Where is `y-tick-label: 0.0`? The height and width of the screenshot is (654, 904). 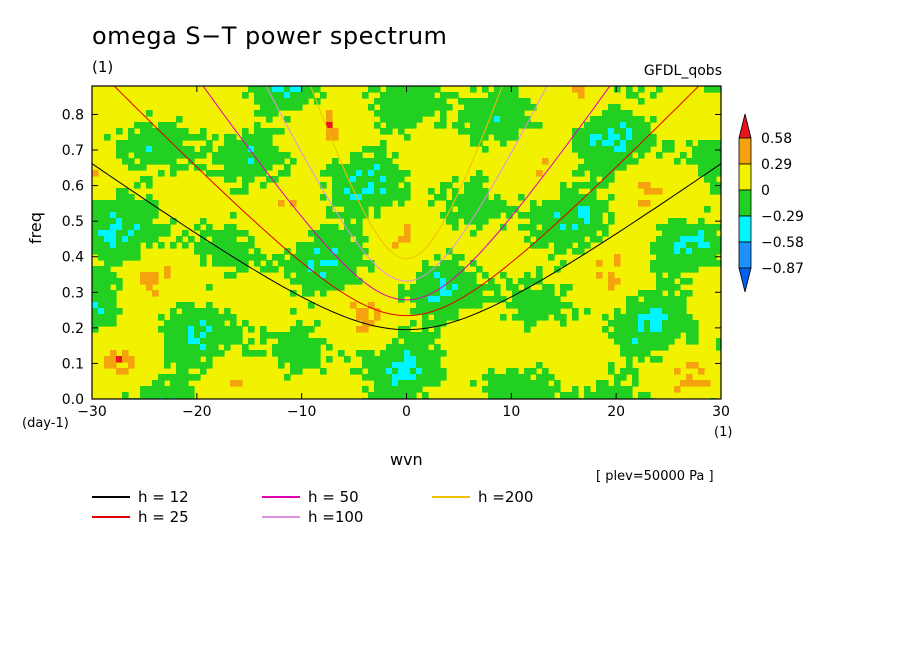
y-tick-label: 0.0 is located at coordinates (73, 400).